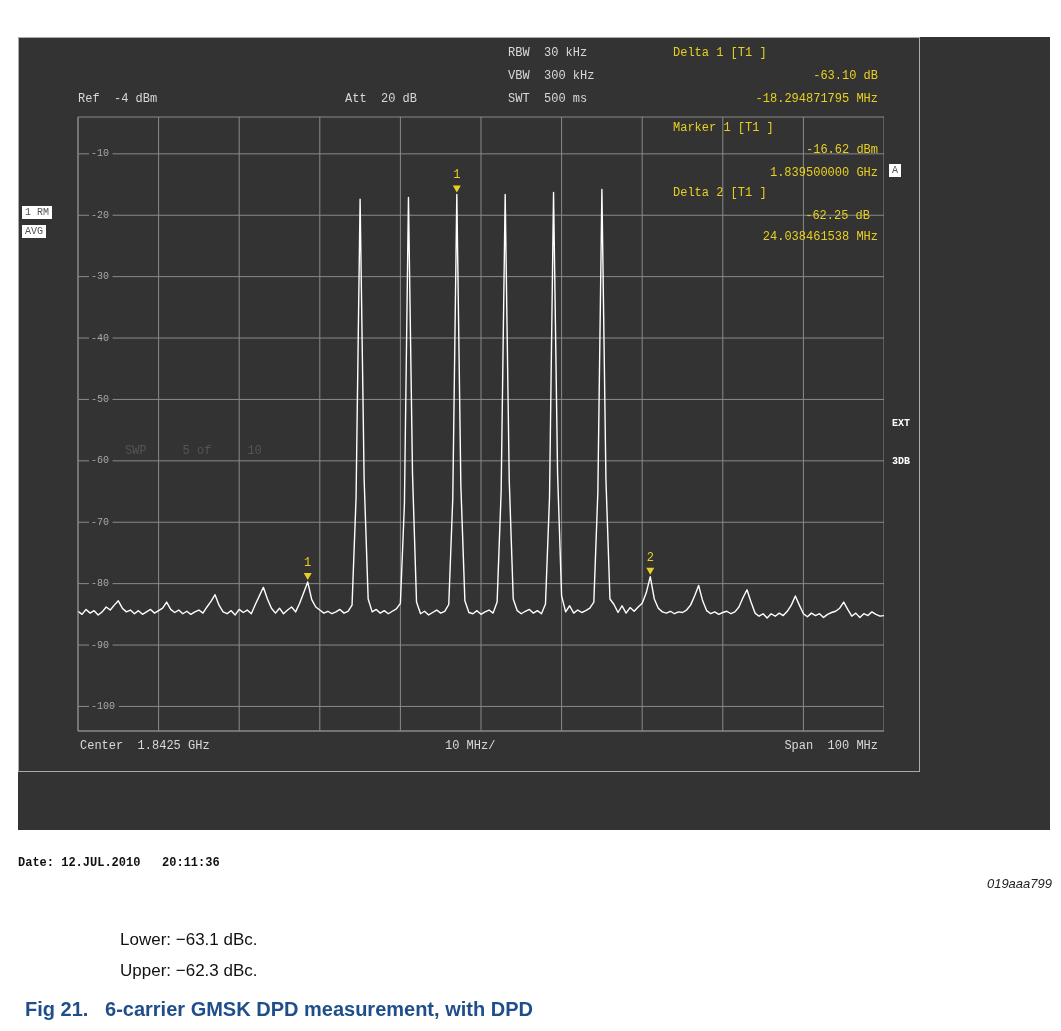 The image size is (1061, 1031). I want to click on text: Fig 21. 6-carrier GMSK DPD measurement, with DPD, so click(279, 1009).